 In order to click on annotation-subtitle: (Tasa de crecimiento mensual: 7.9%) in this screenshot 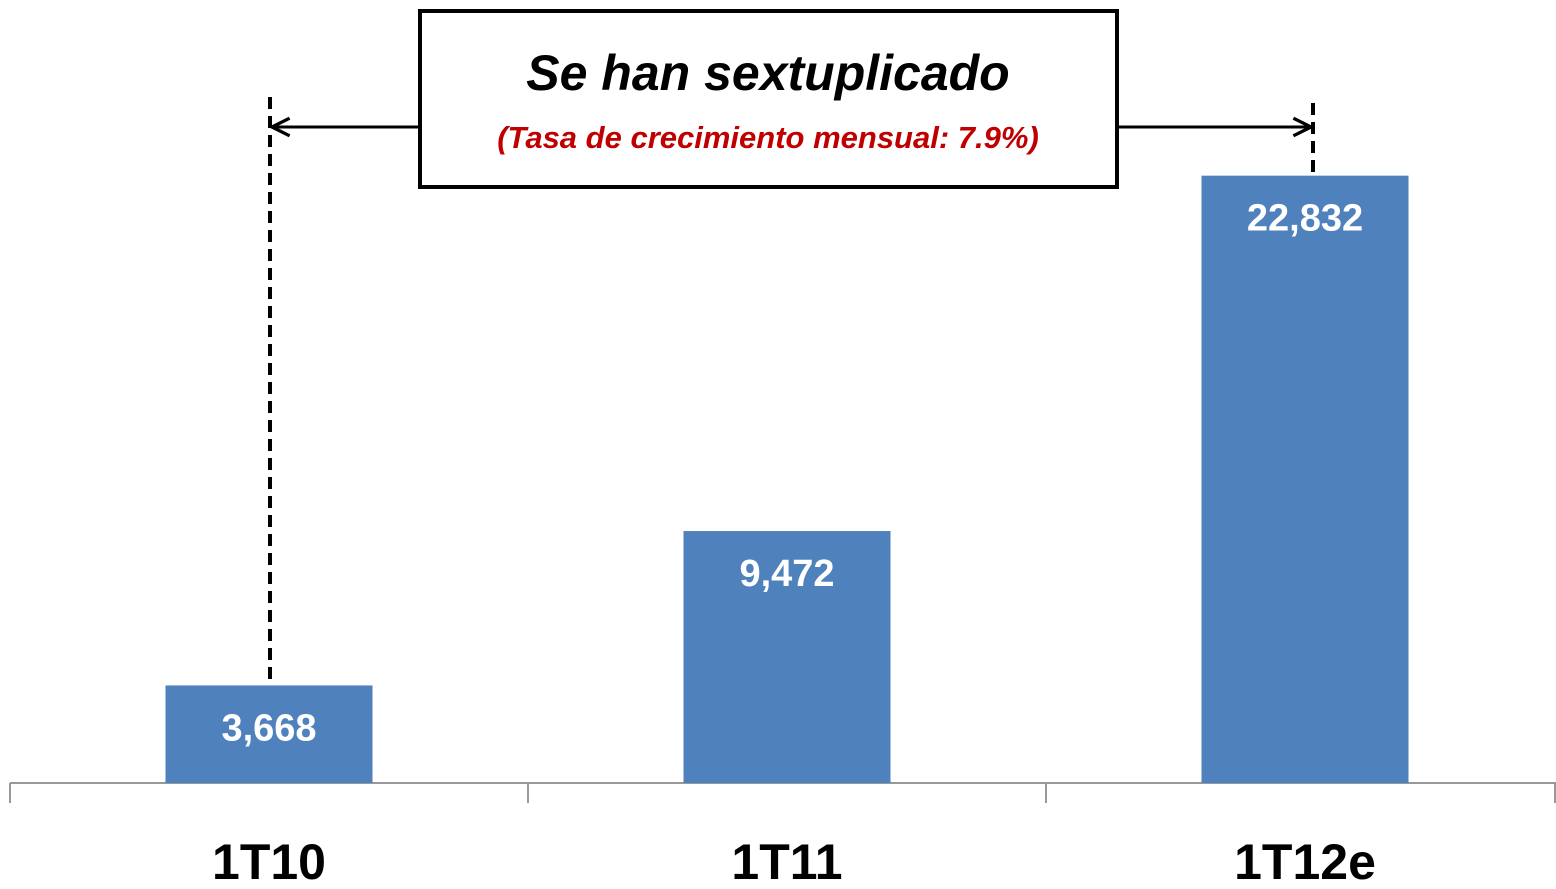, I will do `click(768, 137)`.